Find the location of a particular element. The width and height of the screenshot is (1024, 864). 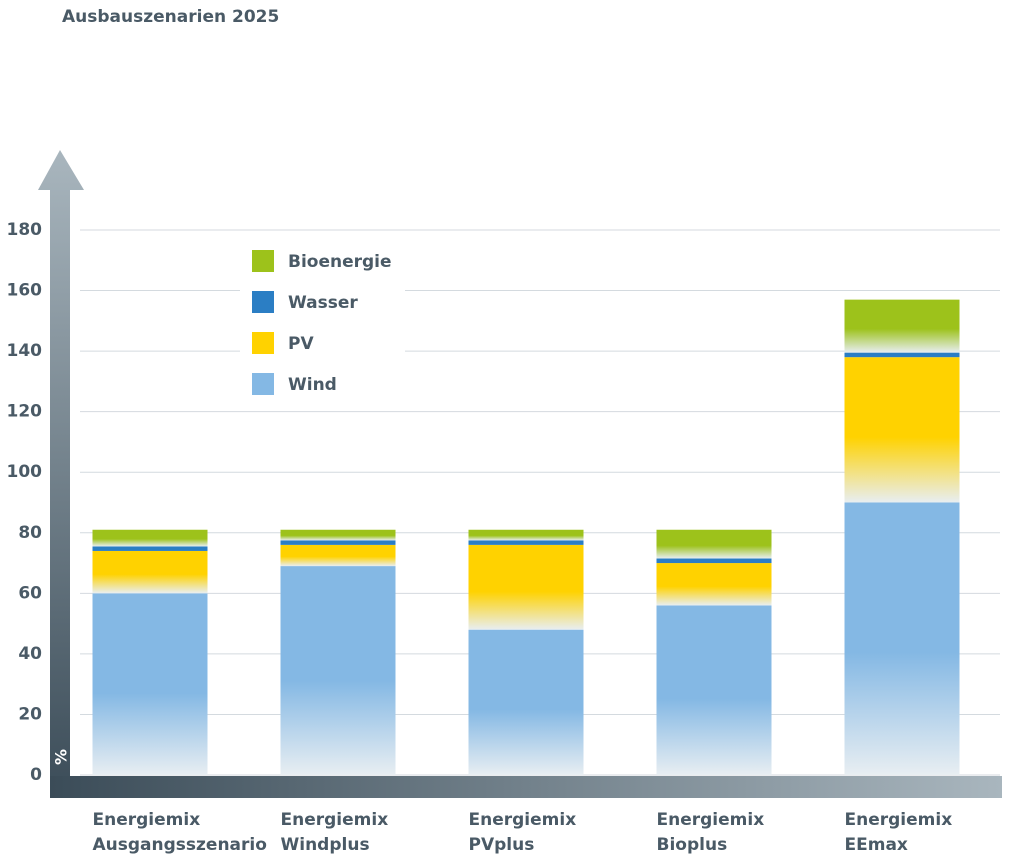

x-tick-label: Windplus is located at coordinates (325, 845).